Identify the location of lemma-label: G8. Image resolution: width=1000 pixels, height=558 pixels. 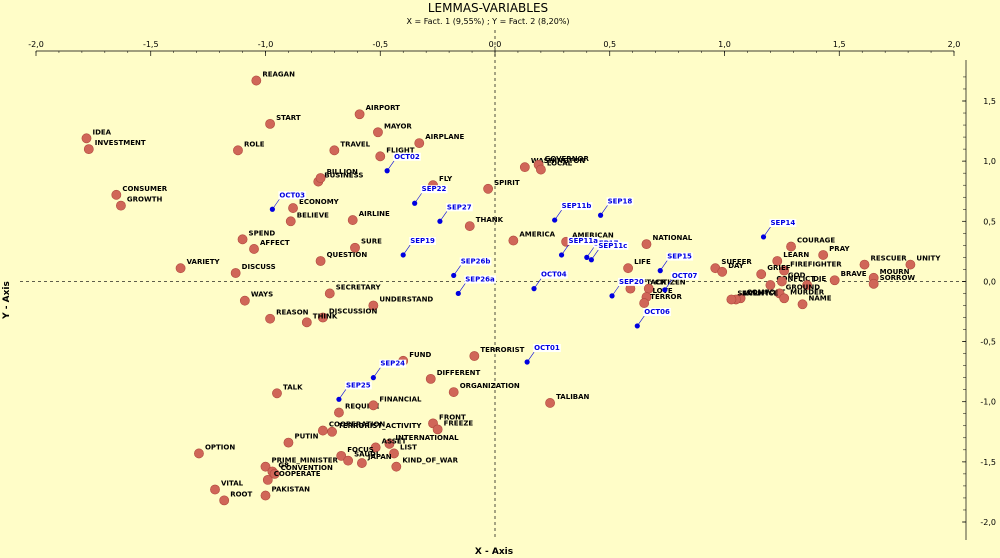
(283, 465).